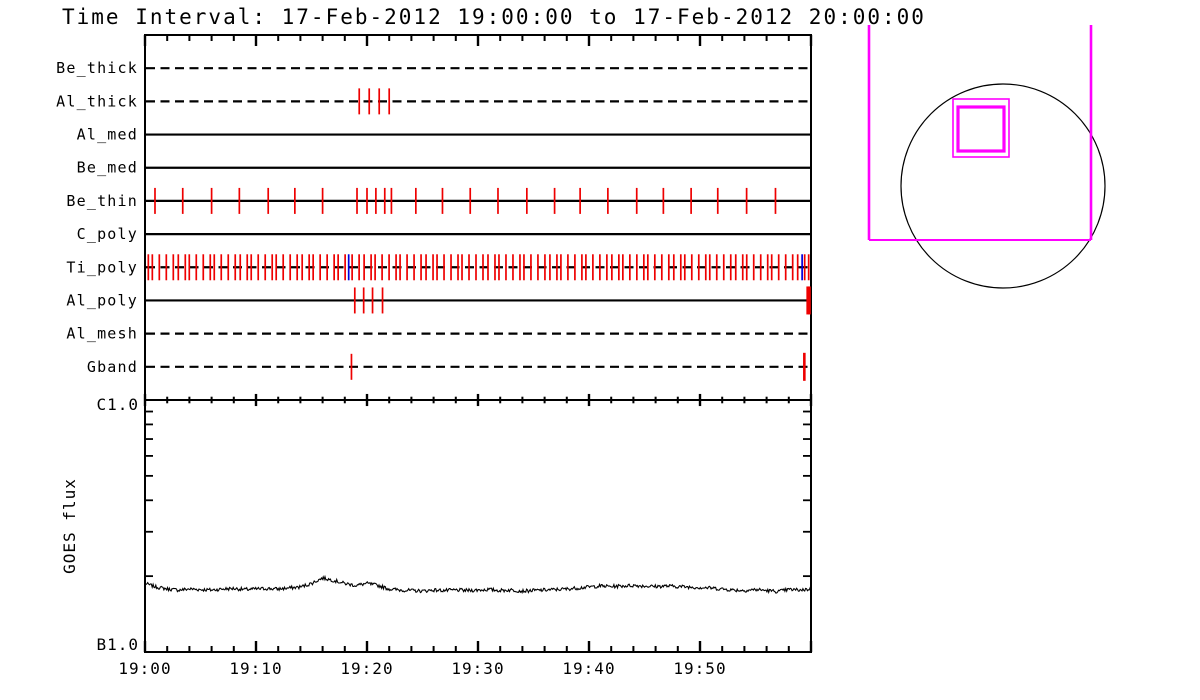 Image resolution: width=1200 pixels, height=700 pixels. Describe the element at coordinates (117, 404) in the screenshot. I see `y-axis-top-label: C1.0` at that location.